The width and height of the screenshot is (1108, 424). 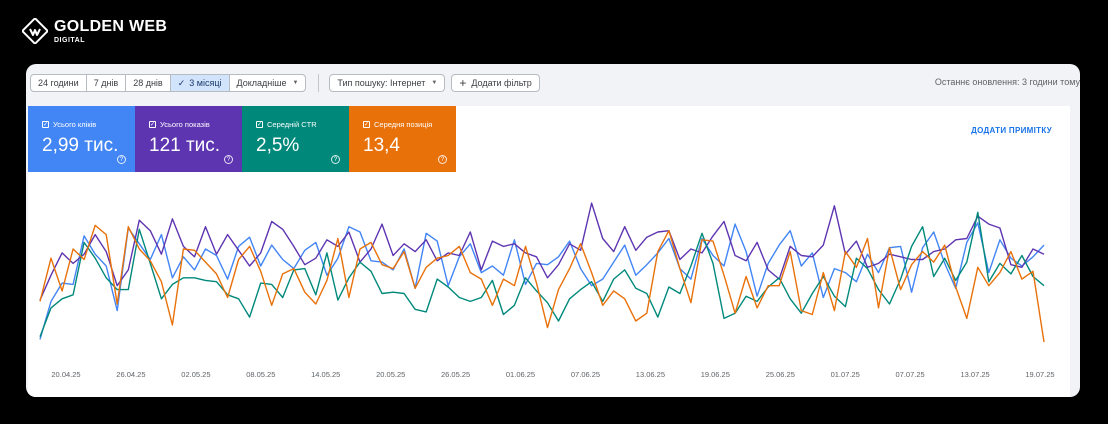 I want to click on x-tick-label: 19.07.25, so click(x=1039, y=374).